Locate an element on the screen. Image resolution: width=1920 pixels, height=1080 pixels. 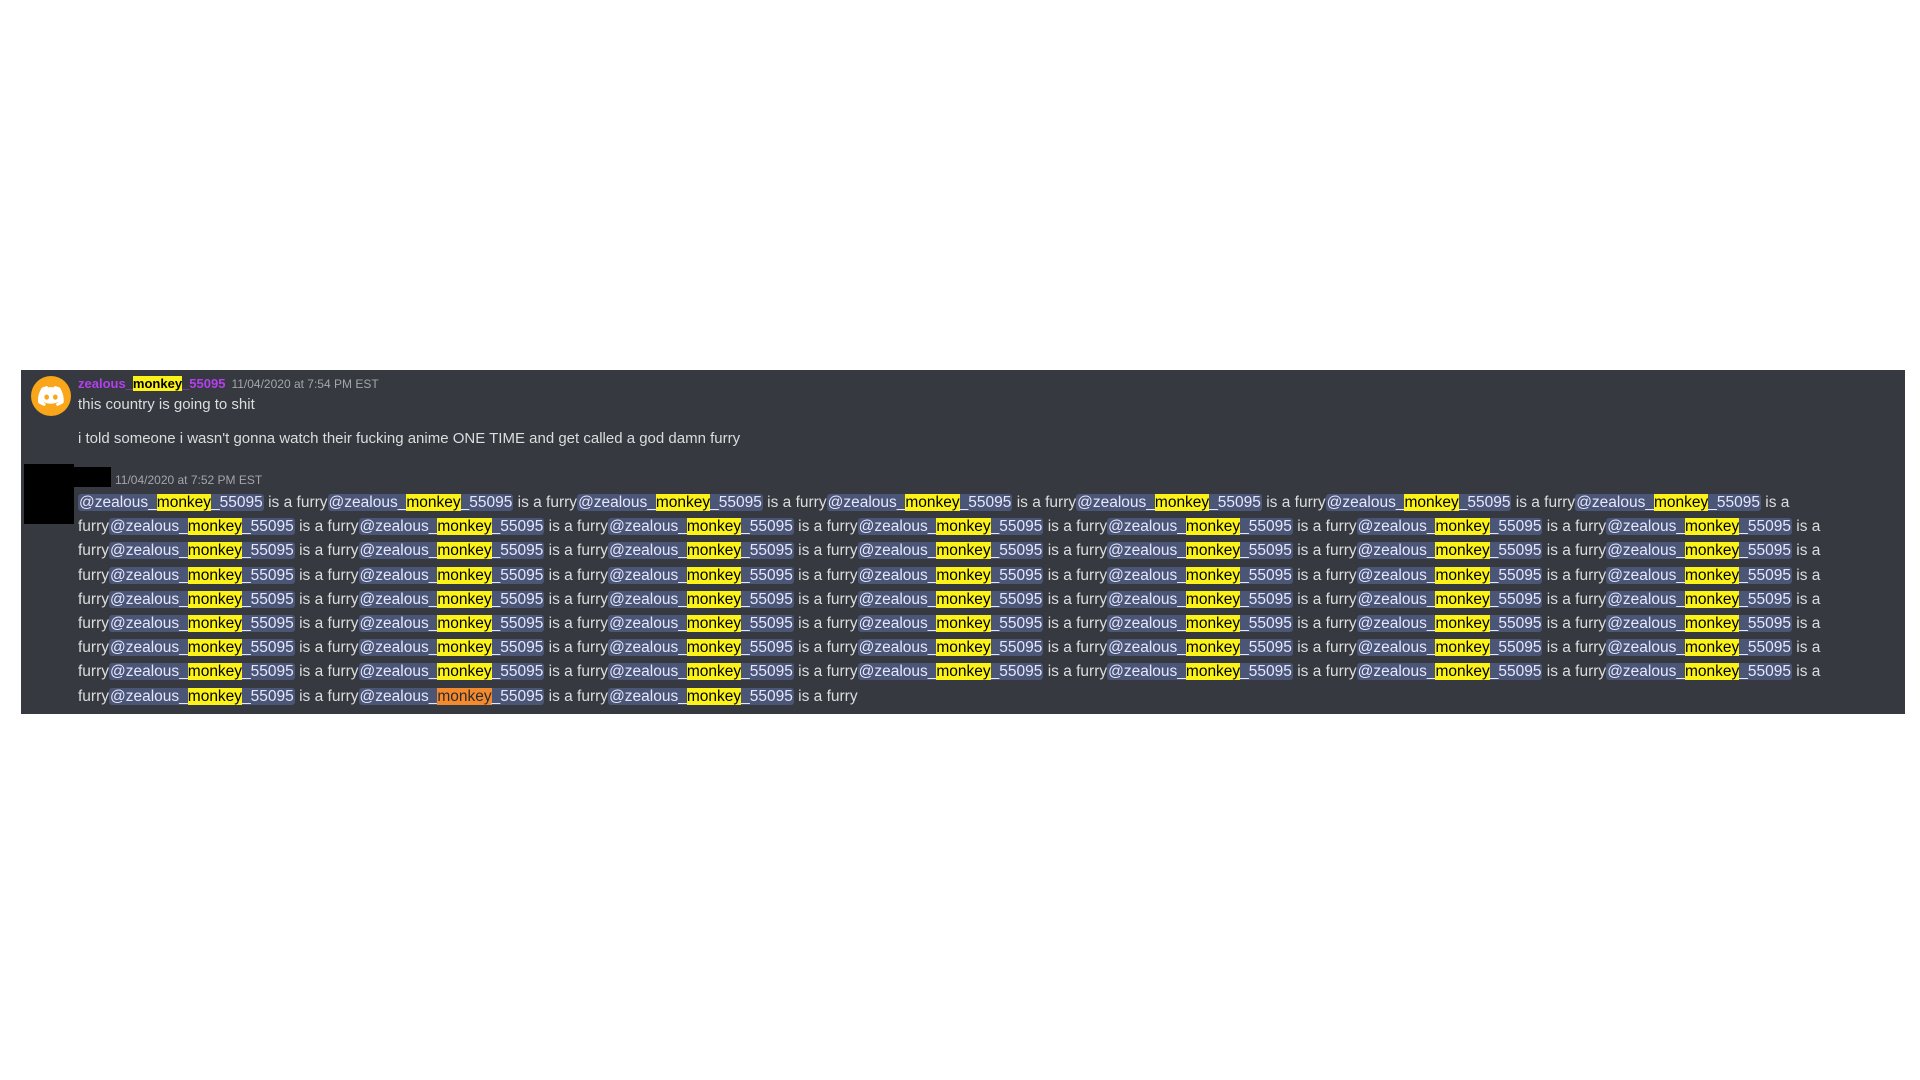
username: zealous_monkey_55095 is located at coordinates (152, 383).